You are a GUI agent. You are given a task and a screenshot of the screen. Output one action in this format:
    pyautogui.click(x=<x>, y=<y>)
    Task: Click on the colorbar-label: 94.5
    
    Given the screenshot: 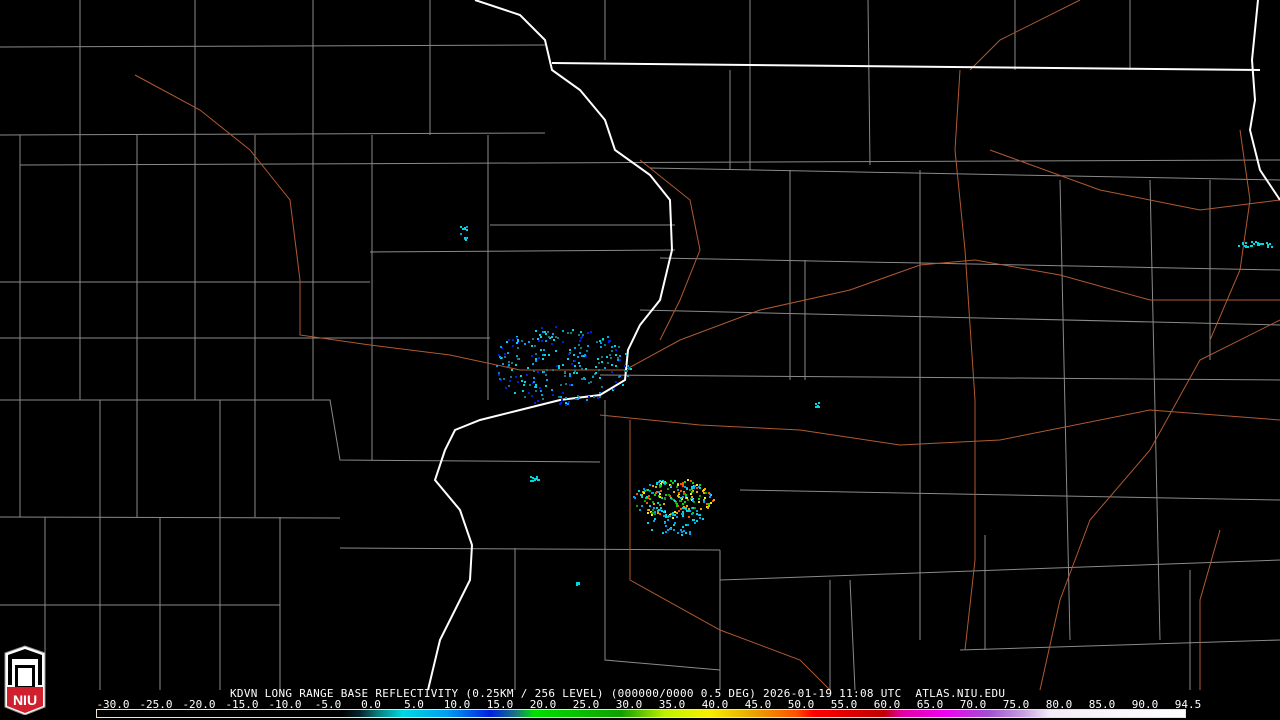 What is the action you would take?
    pyautogui.click(x=1188, y=704)
    